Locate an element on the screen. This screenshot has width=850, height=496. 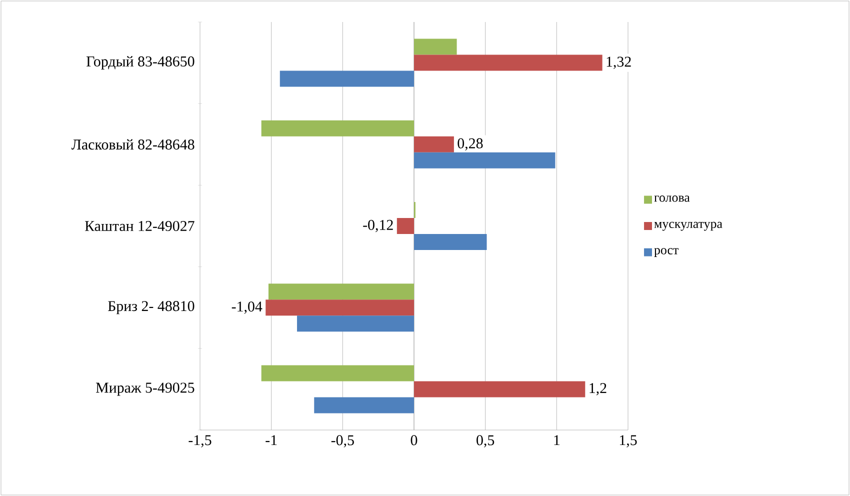
y-tick-label: Гордый 83-48650 is located at coordinates (140, 63).